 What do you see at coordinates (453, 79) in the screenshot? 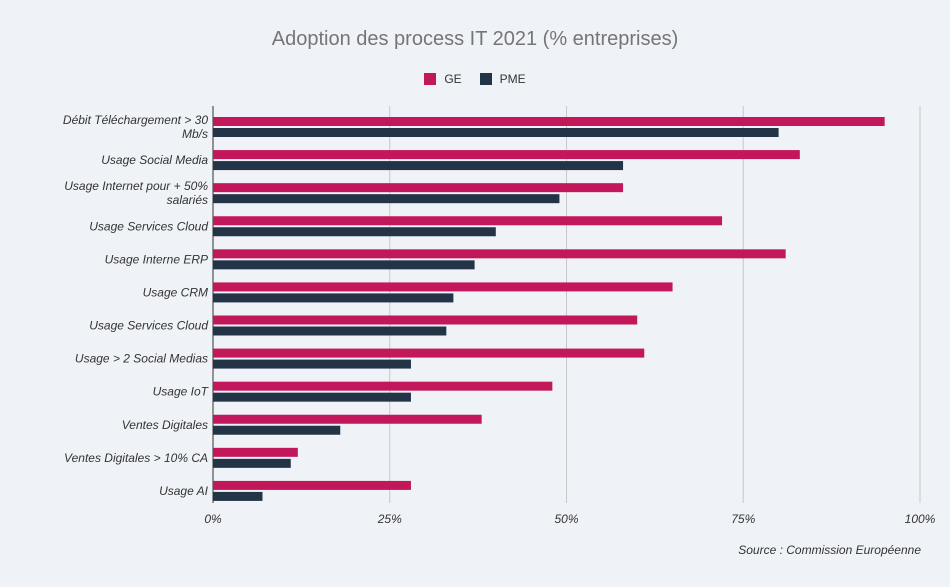
I see `legend-label-ge: GE` at bounding box center [453, 79].